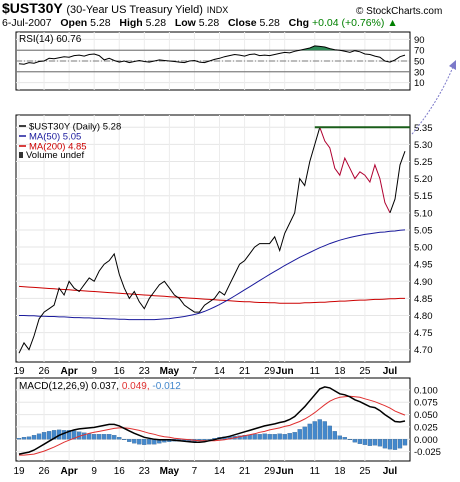 The image size is (460, 482). What do you see at coordinates (115, 8) in the screenshot?
I see `chart-title: $UST30Y (30-Year US Treasury Yield) INDX` at bounding box center [115, 8].